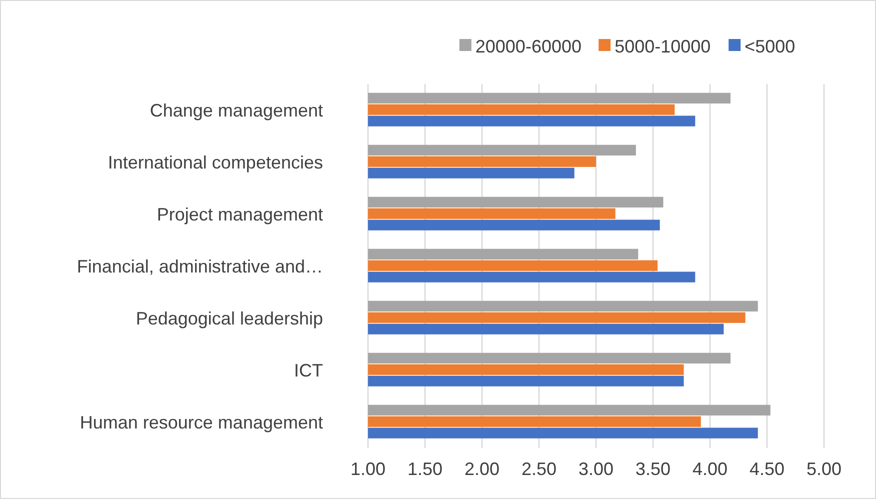 This screenshot has width=876, height=499. I want to click on x-tick-label: 4.50, so click(767, 469).